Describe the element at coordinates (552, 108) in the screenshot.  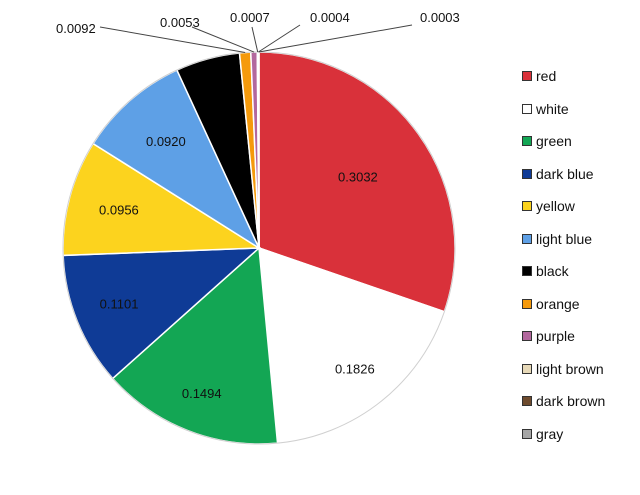
I see `legend-label-white: white` at that location.